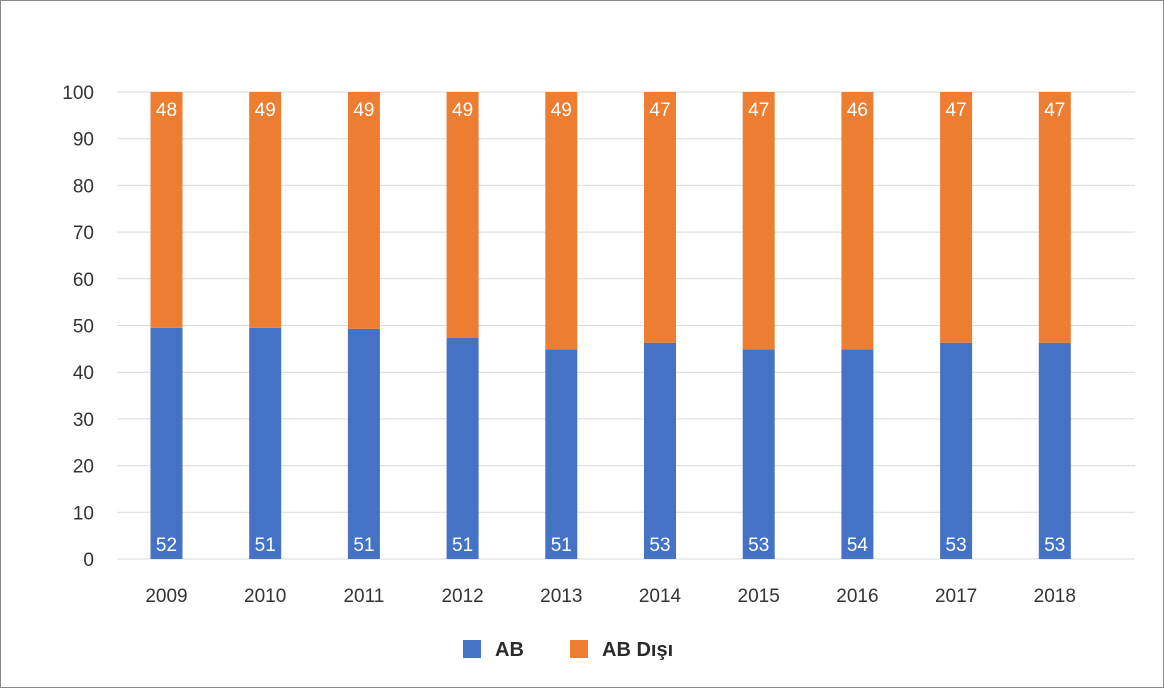 The width and height of the screenshot is (1164, 688). What do you see at coordinates (83, 327) in the screenshot?
I see `y-tick-label-50: 50` at bounding box center [83, 327].